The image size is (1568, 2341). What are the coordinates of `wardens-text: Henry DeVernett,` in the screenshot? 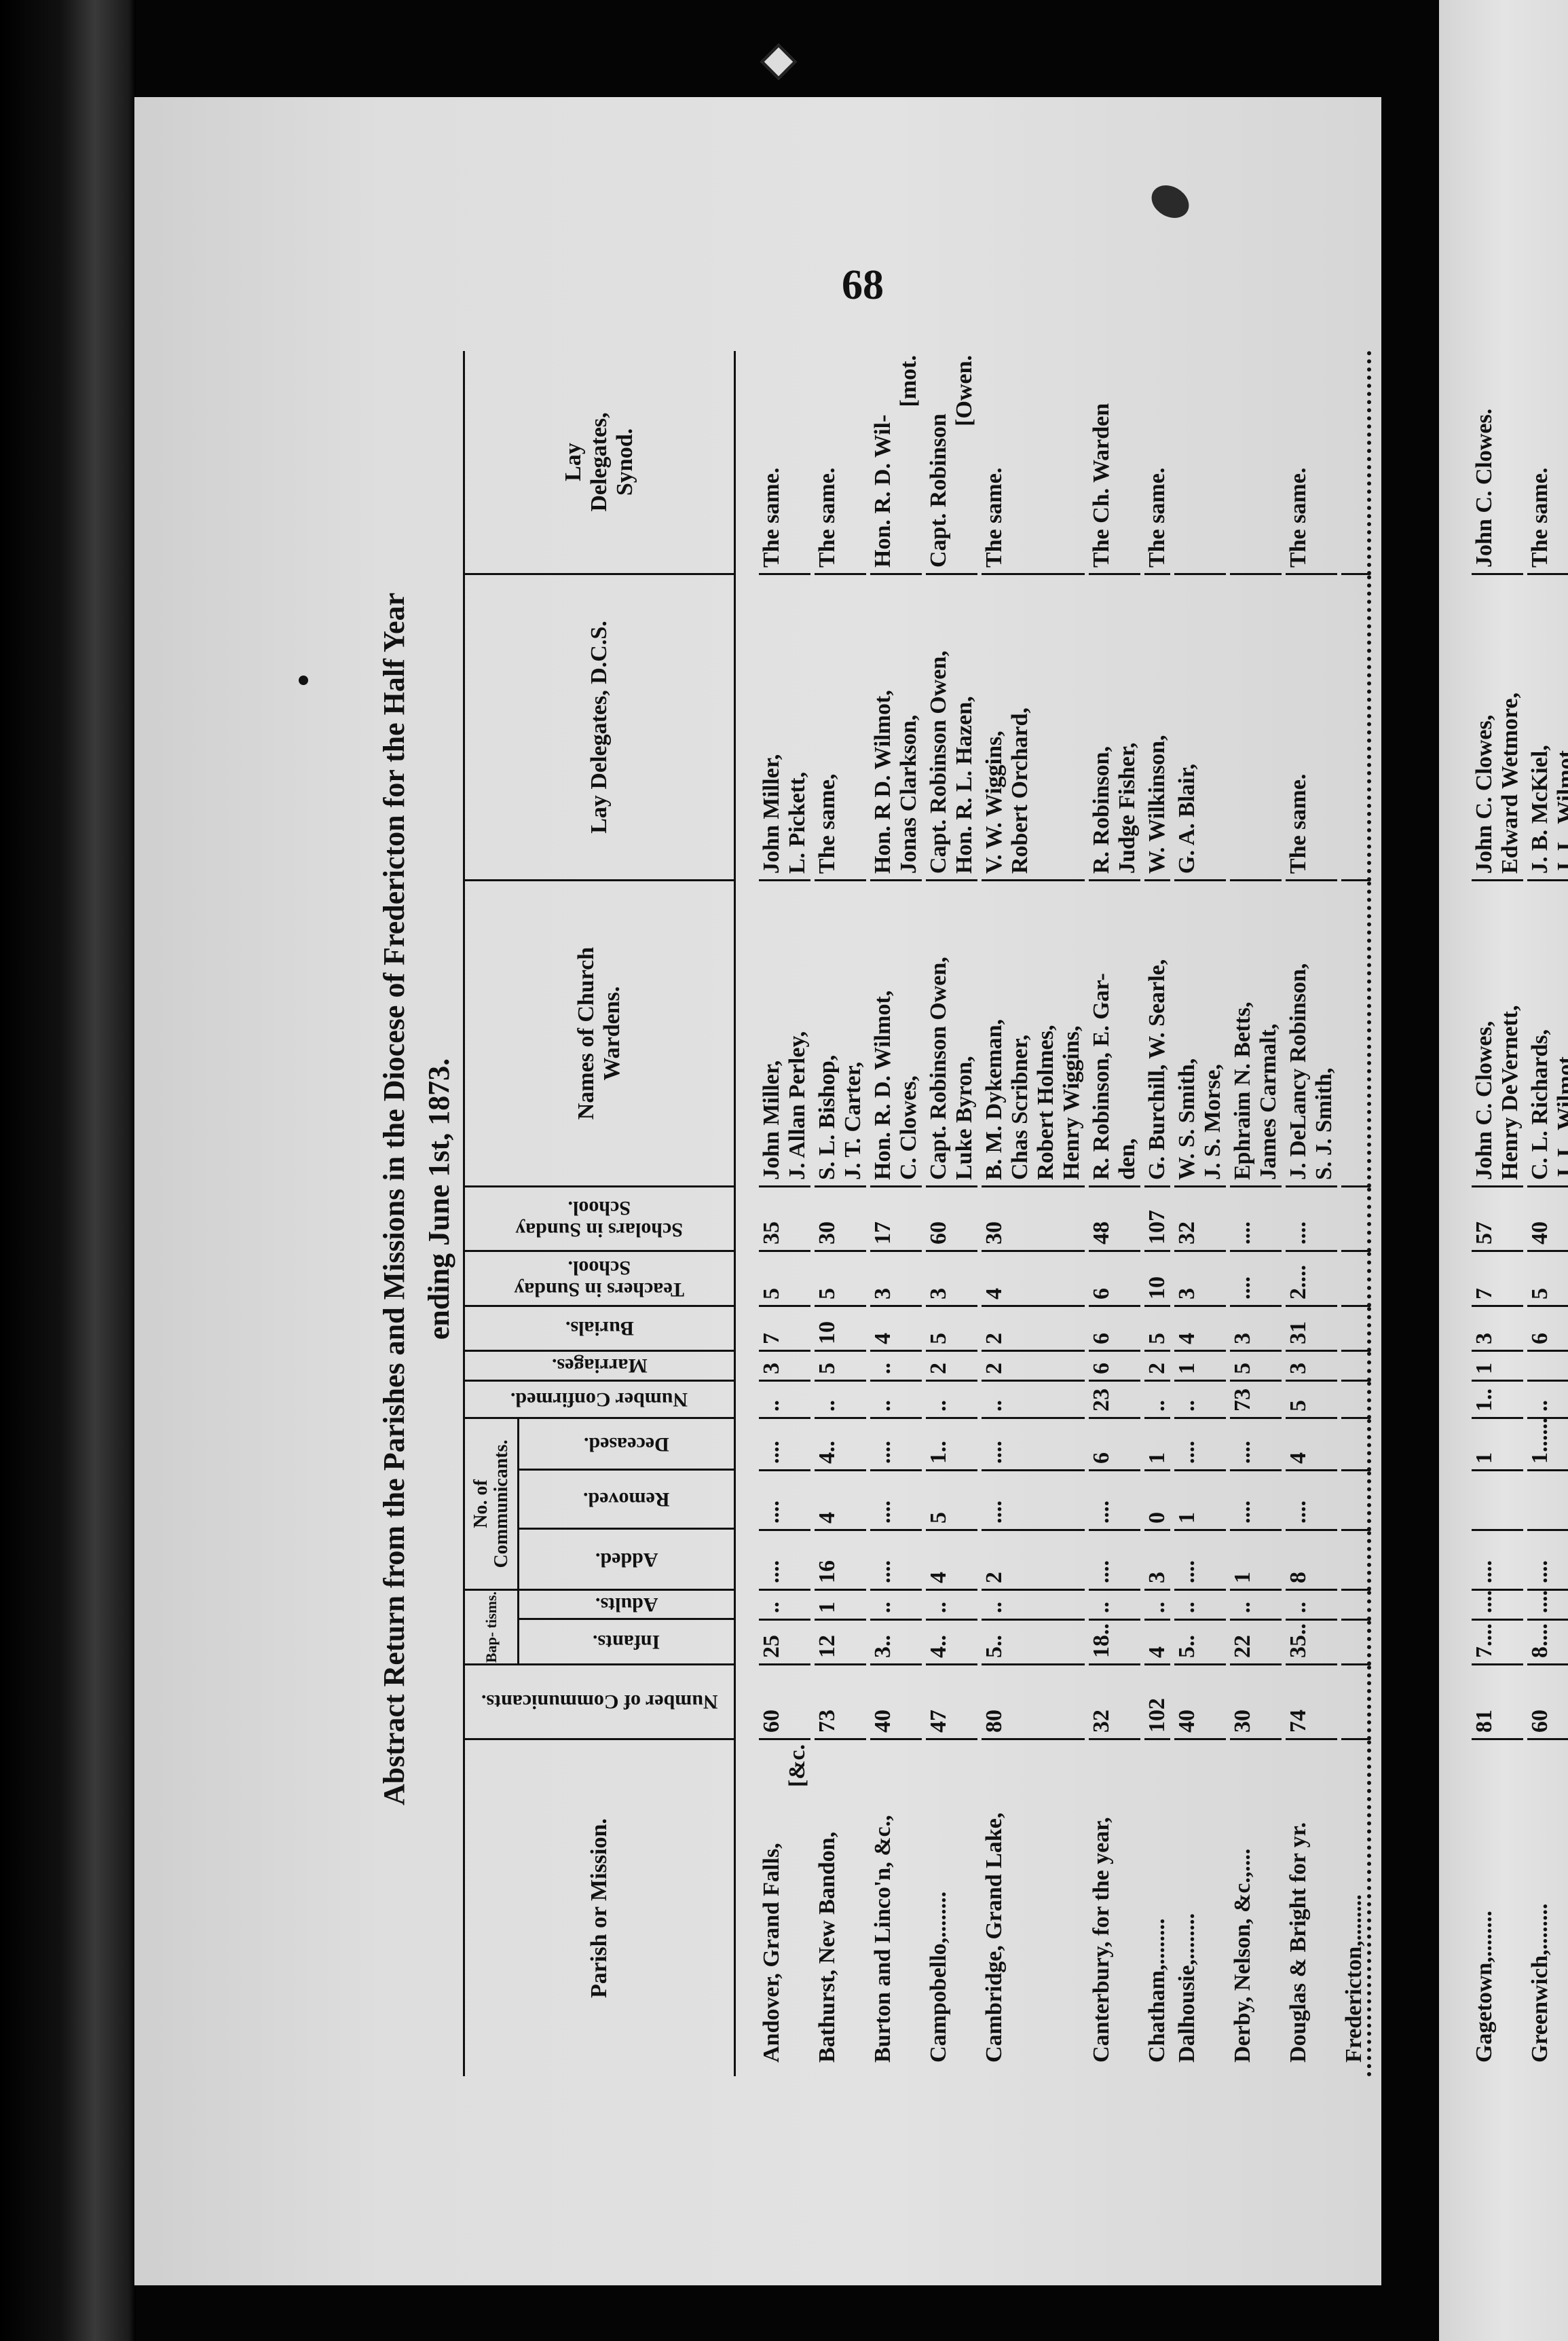 It's located at (1510, 1092).